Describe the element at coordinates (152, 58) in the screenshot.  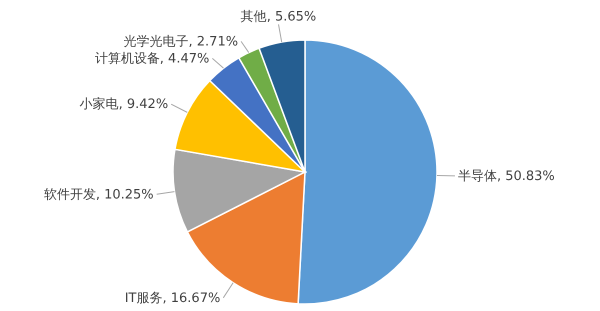
I see `slice-label: 计算机设备, 4.47%` at that location.